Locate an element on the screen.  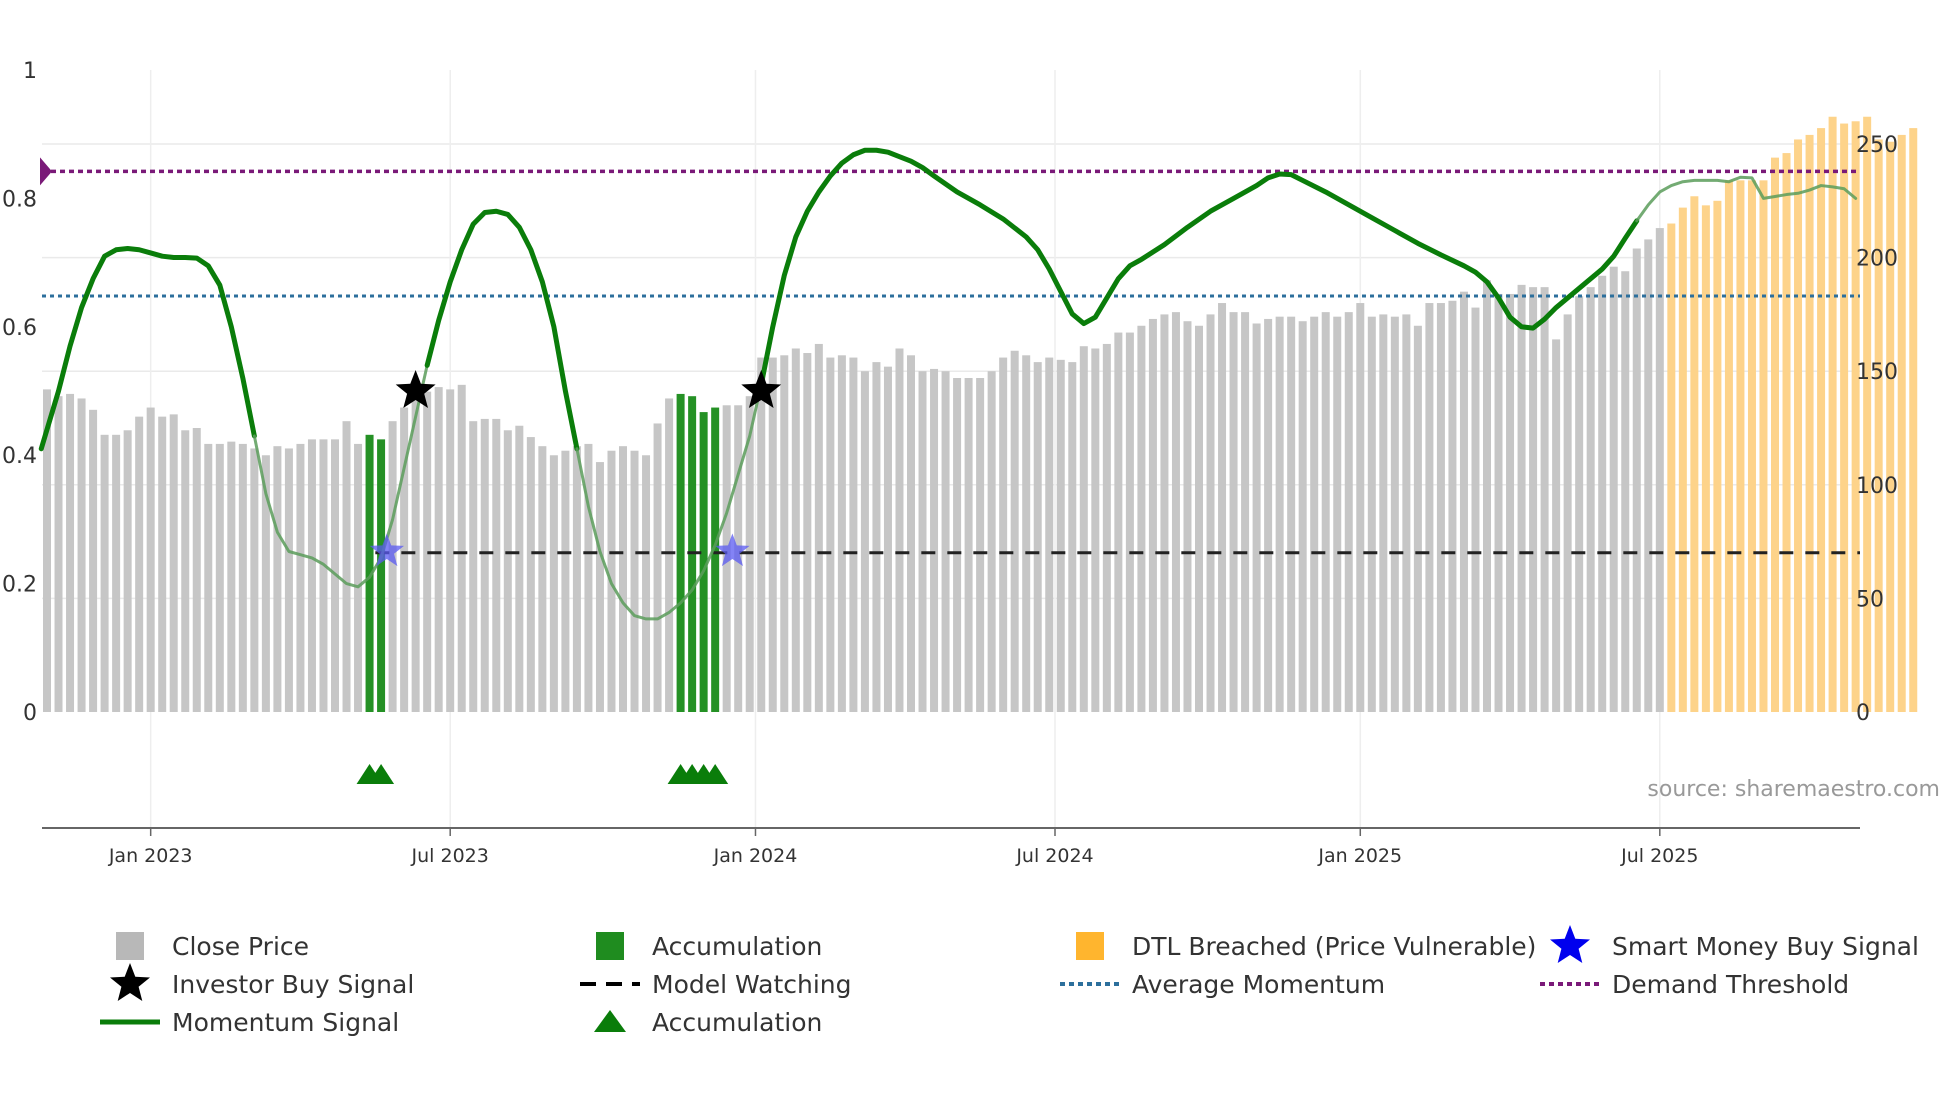
left-axis-tick-label: 0.2 is located at coordinates (19, 585).